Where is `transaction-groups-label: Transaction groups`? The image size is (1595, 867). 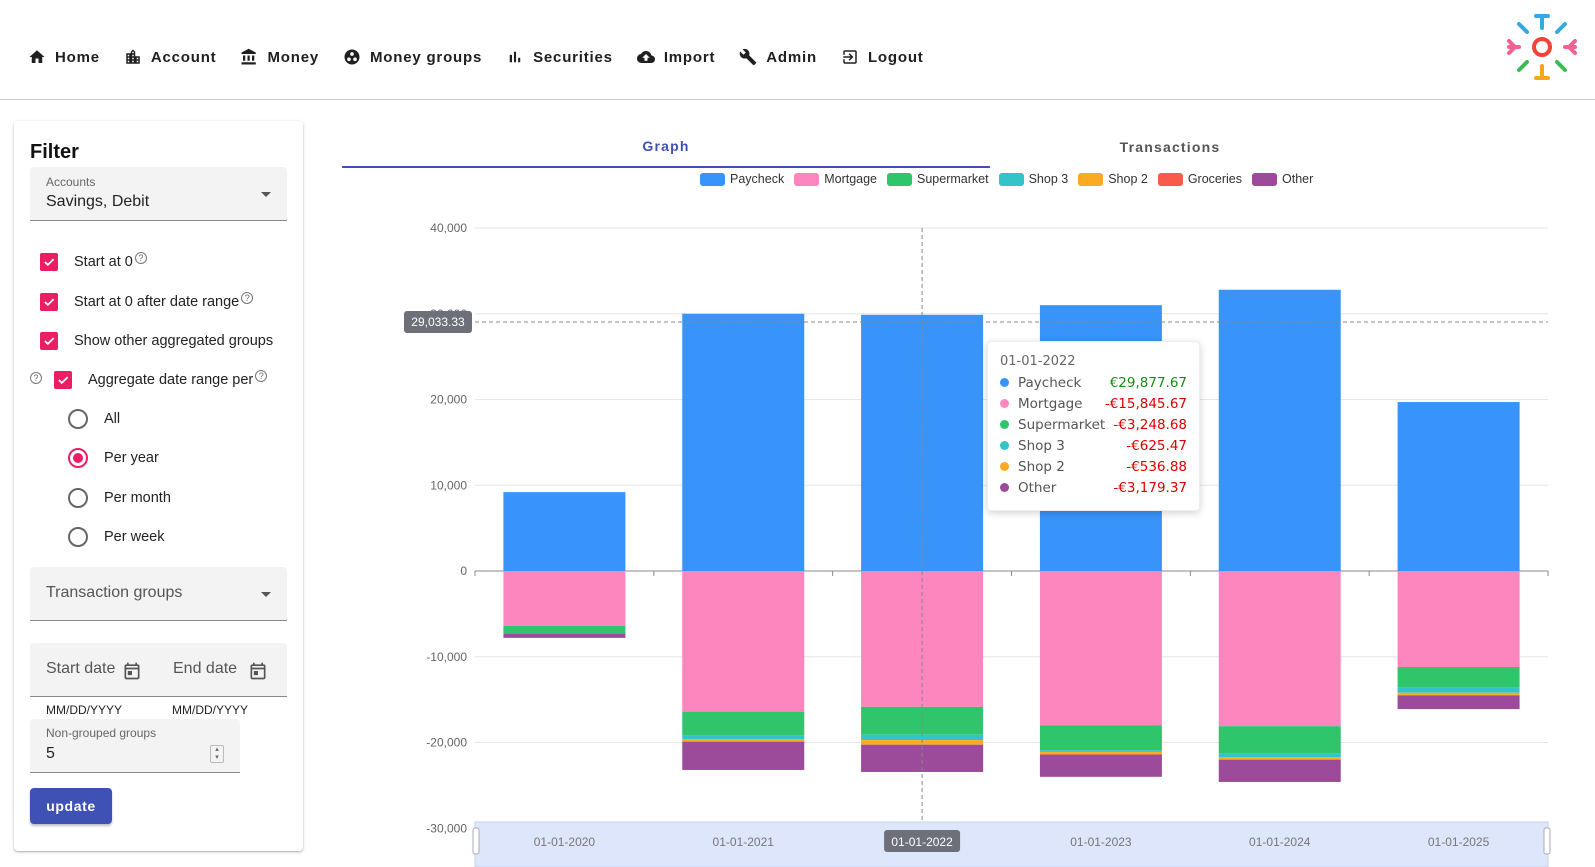 transaction-groups-label: Transaction groups is located at coordinates (114, 592).